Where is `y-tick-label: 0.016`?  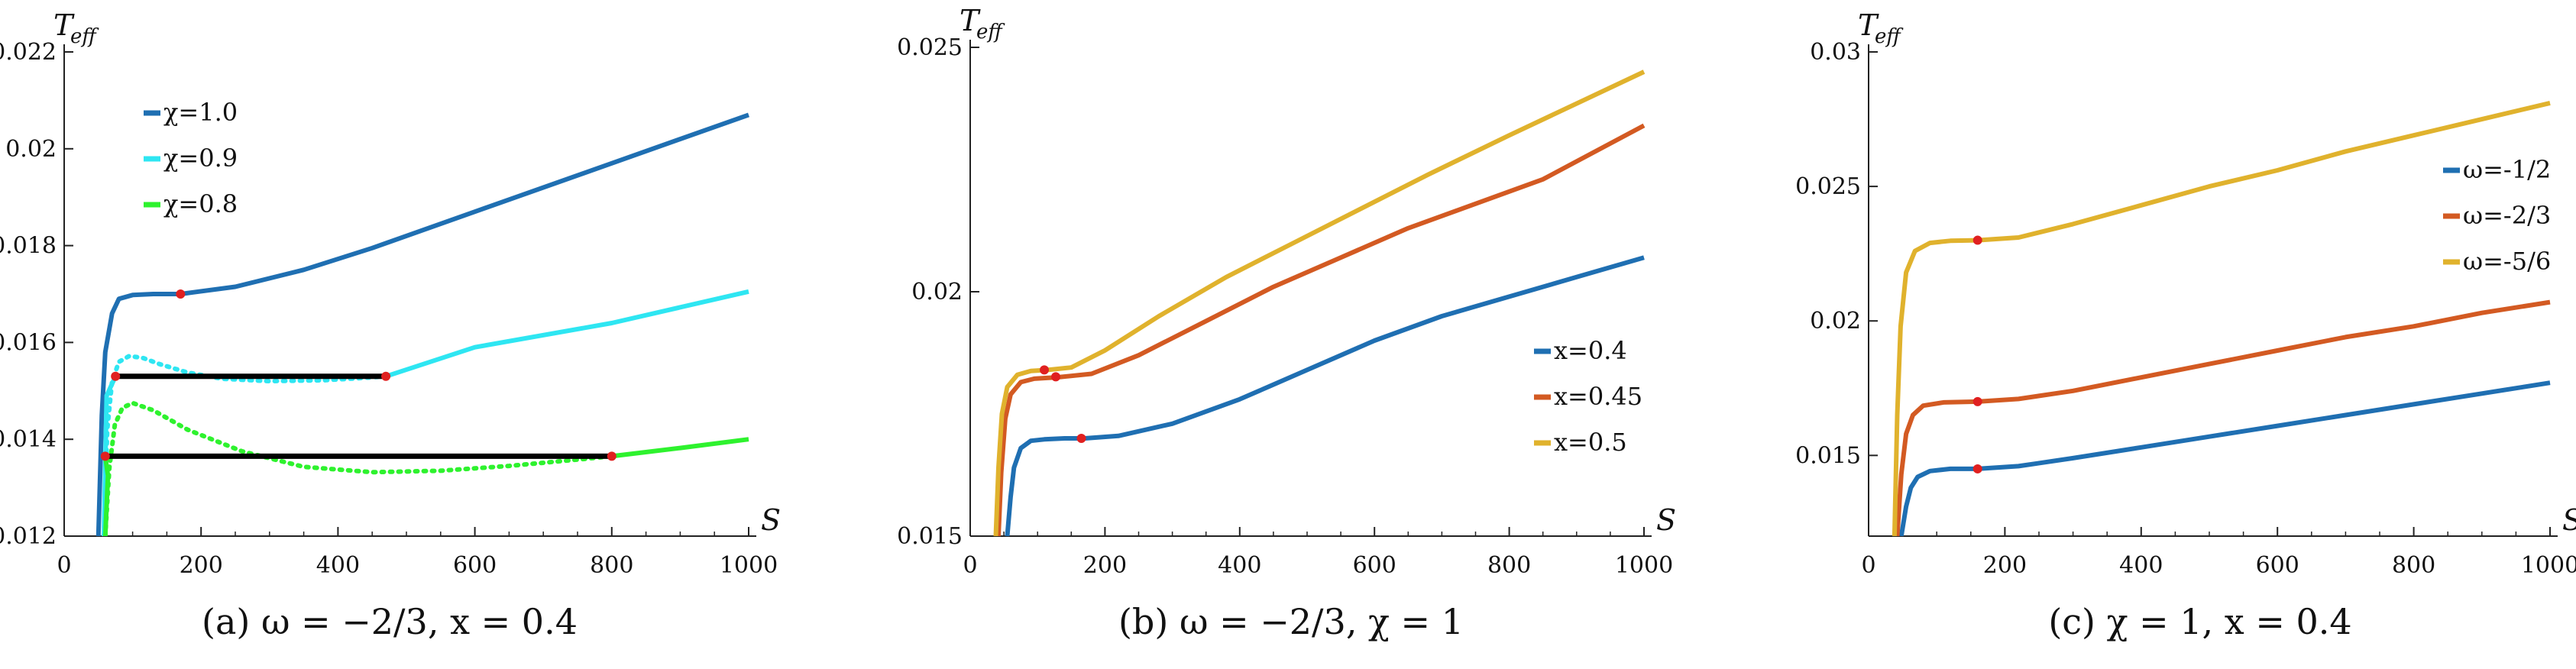
y-tick-label: 0.016 is located at coordinates (28, 343).